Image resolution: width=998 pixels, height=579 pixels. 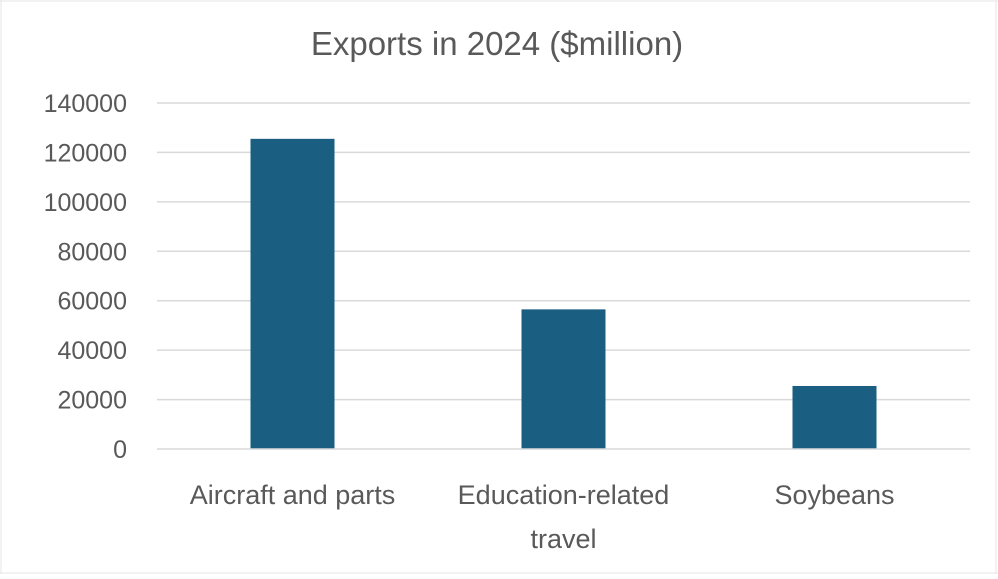 I want to click on x-tick-label: Soybeans, so click(x=834, y=495).